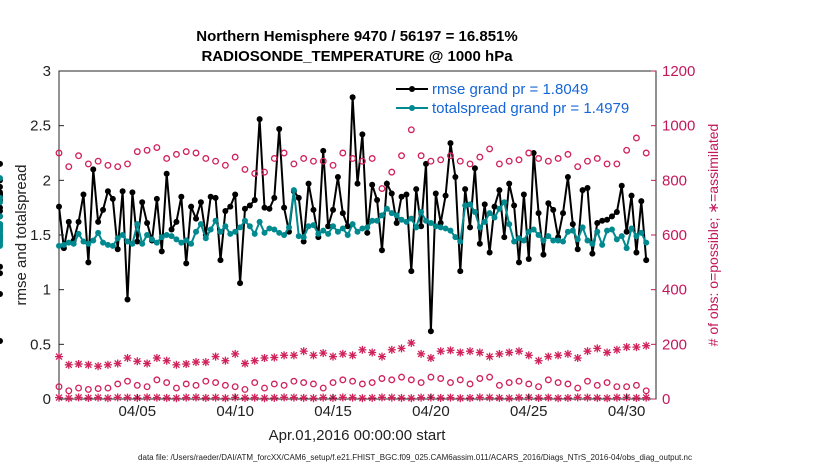 The height and width of the screenshot is (470, 830). What do you see at coordinates (666, 399) in the screenshot?
I see `y-right-tick-label: 0` at bounding box center [666, 399].